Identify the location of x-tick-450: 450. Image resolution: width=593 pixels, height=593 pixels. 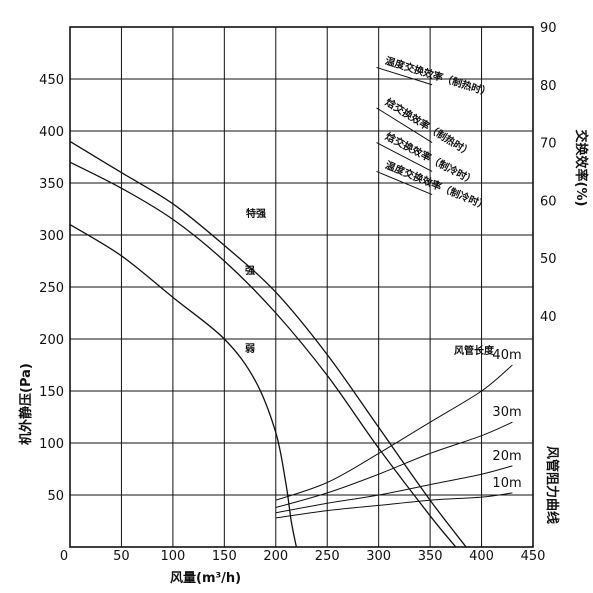
(533, 556).